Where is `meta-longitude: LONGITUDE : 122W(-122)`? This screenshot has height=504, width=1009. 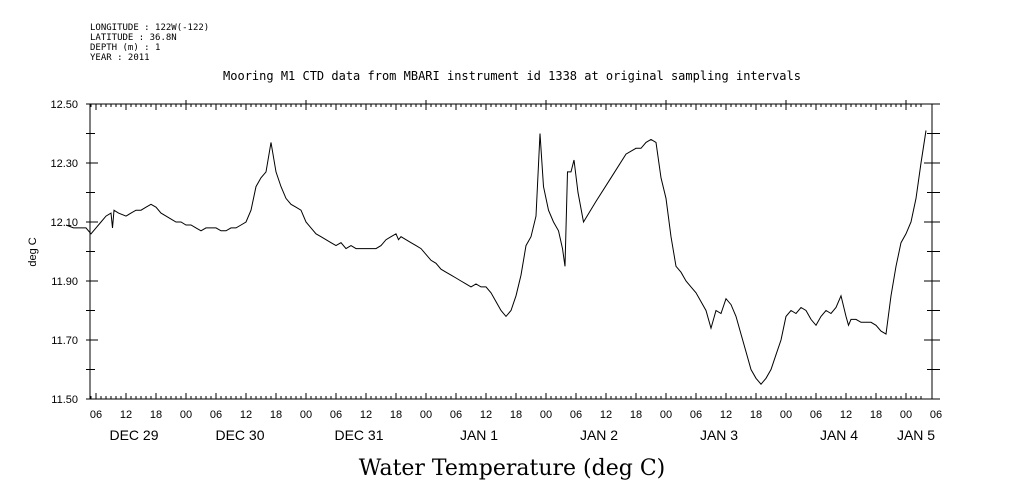 meta-longitude: LONGITUDE : 122W(-122) is located at coordinates (149, 28).